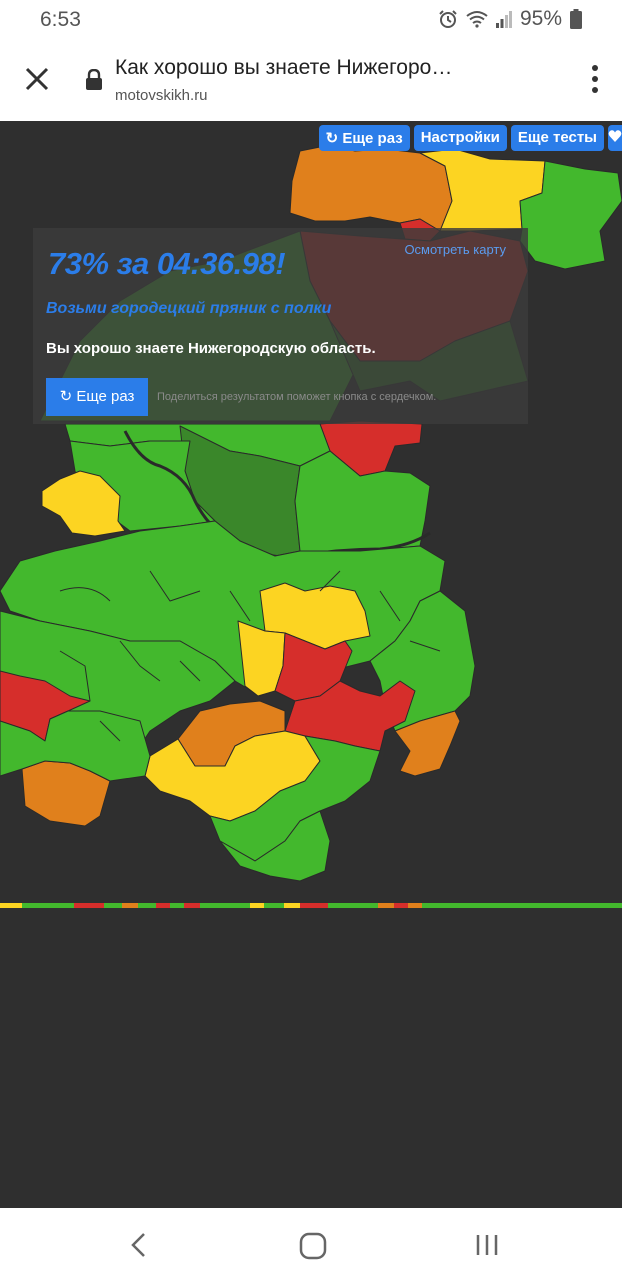  What do you see at coordinates (364, 138) in the screenshot?
I see `again-top-button: ↻ Еще раз` at bounding box center [364, 138].